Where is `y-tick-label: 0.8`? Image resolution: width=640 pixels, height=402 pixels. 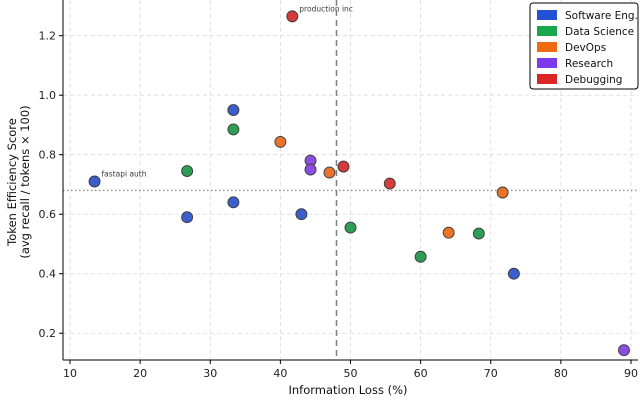
y-tick-label: 0.8 is located at coordinates (48, 155).